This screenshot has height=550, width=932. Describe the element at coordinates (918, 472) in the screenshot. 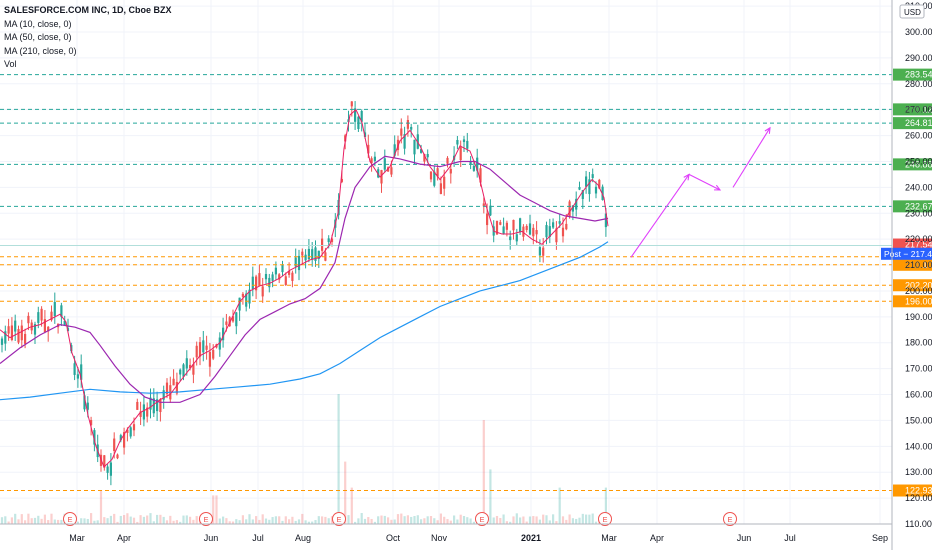

I see `price-tick-label: 130.00` at that location.